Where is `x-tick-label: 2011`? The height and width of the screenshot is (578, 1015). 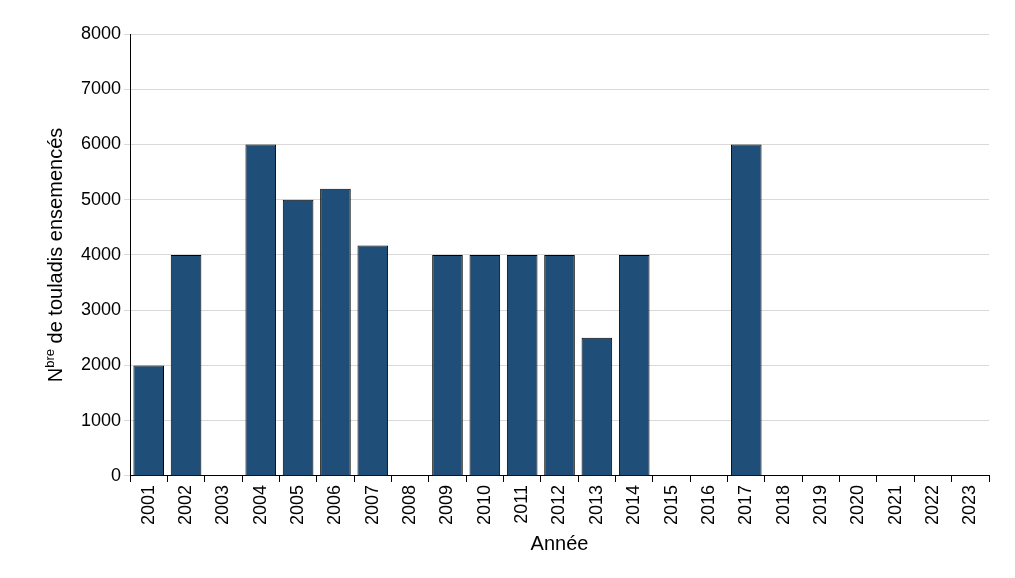 x-tick-label: 2011 is located at coordinates (521, 504).